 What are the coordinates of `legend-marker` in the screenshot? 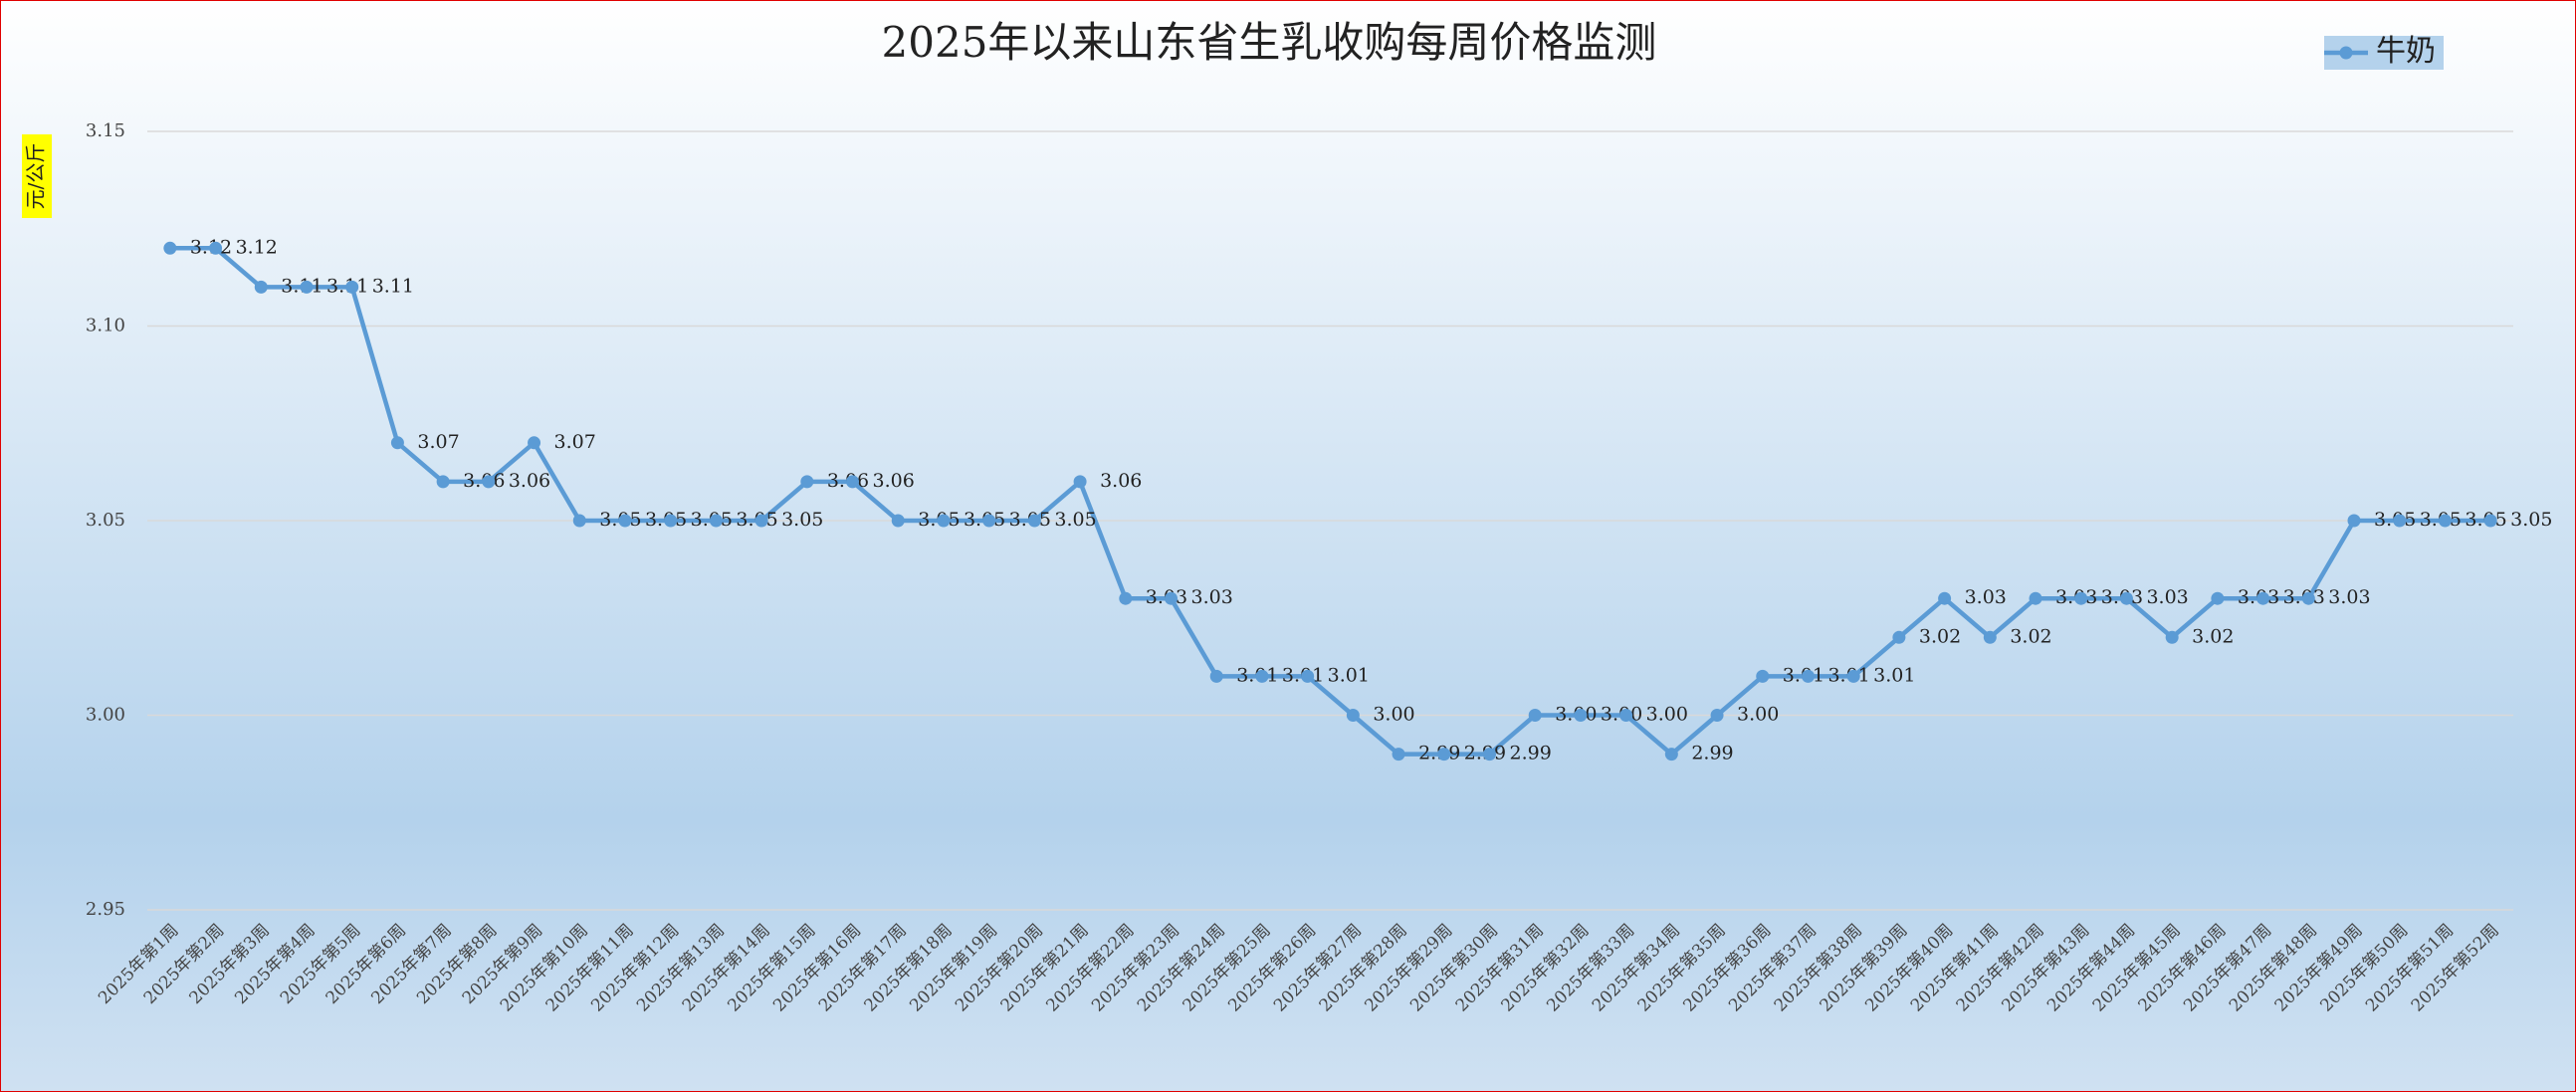 It's located at (2346, 53).